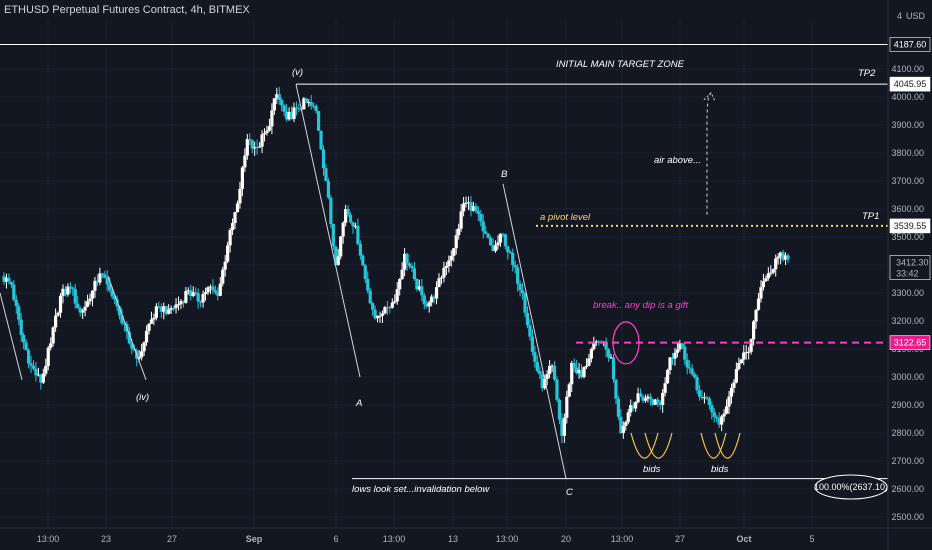  What do you see at coordinates (172, 539) in the screenshot?
I see `x-tick-label: 27` at bounding box center [172, 539].